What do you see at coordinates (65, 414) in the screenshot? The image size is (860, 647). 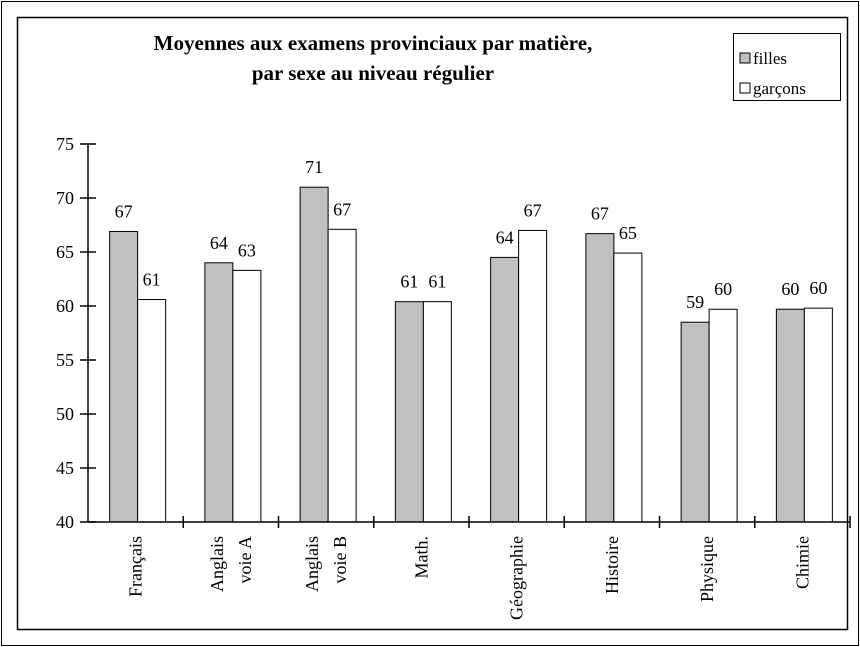 I see `y-tick-label: 50` at bounding box center [65, 414].